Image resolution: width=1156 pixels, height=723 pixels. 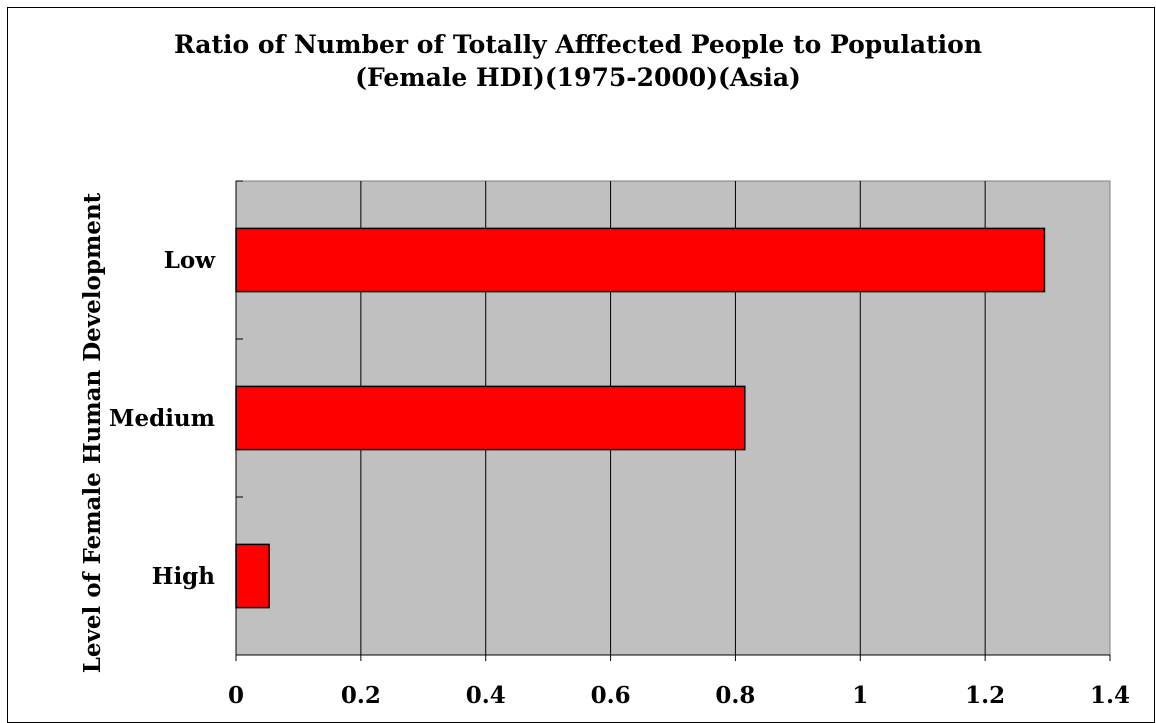 I want to click on x-tick-label-5: 1, so click(x=860, y=695).